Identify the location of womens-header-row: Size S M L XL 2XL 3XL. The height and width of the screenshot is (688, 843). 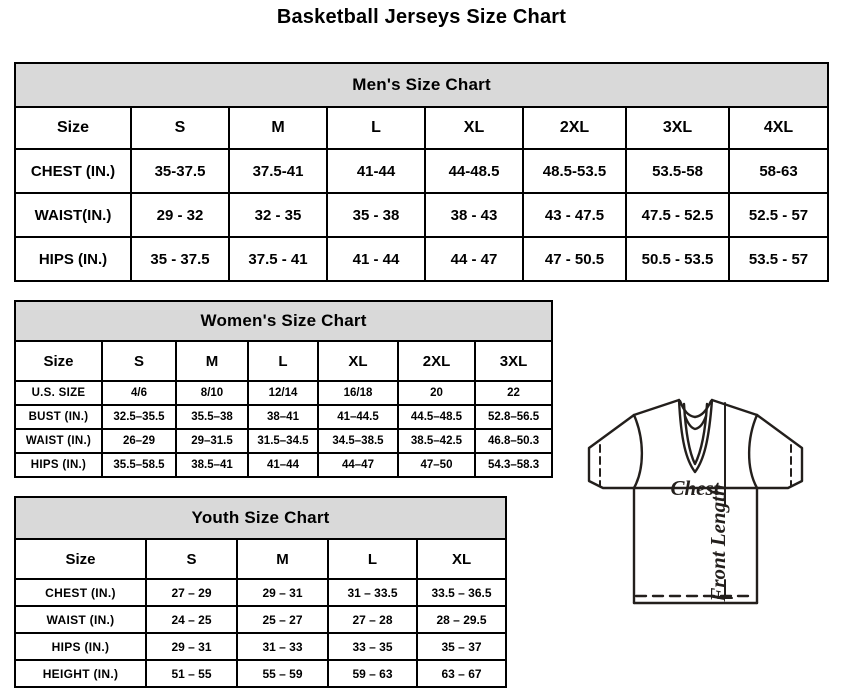
(284, 361).